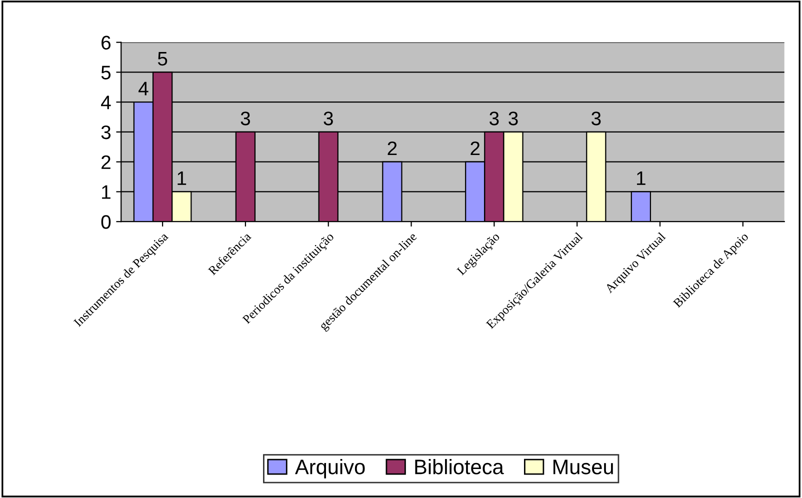 The height and width of the screenshot is (498, 802). I want to click on y-tick-label: 4, so click(106, 103).